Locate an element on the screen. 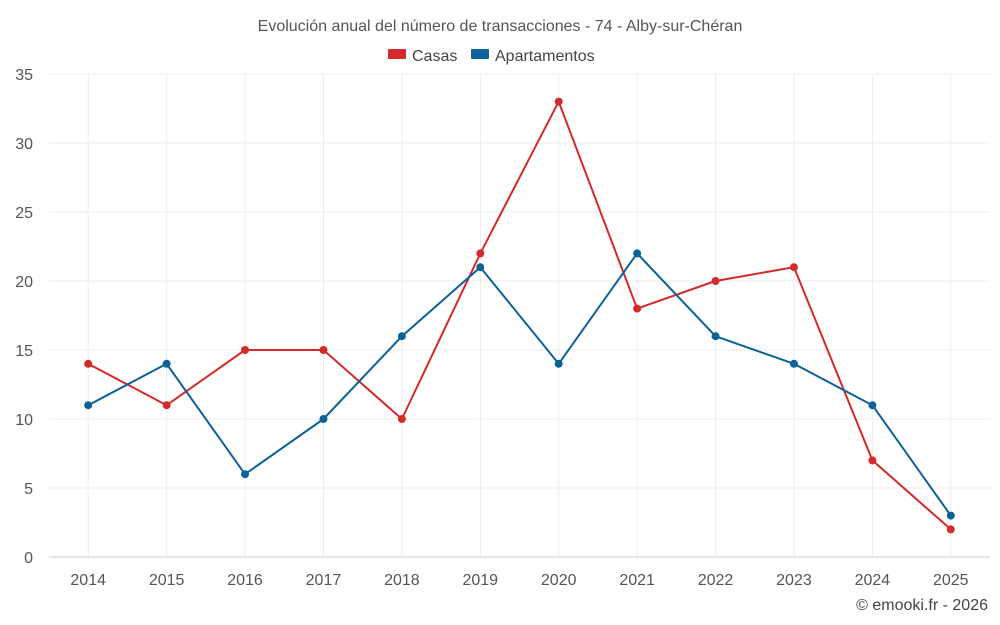 Image resolution: width=1000 pixels, height=625 pixels. data-point-casas-2016 is located at coordinates (245, 350).